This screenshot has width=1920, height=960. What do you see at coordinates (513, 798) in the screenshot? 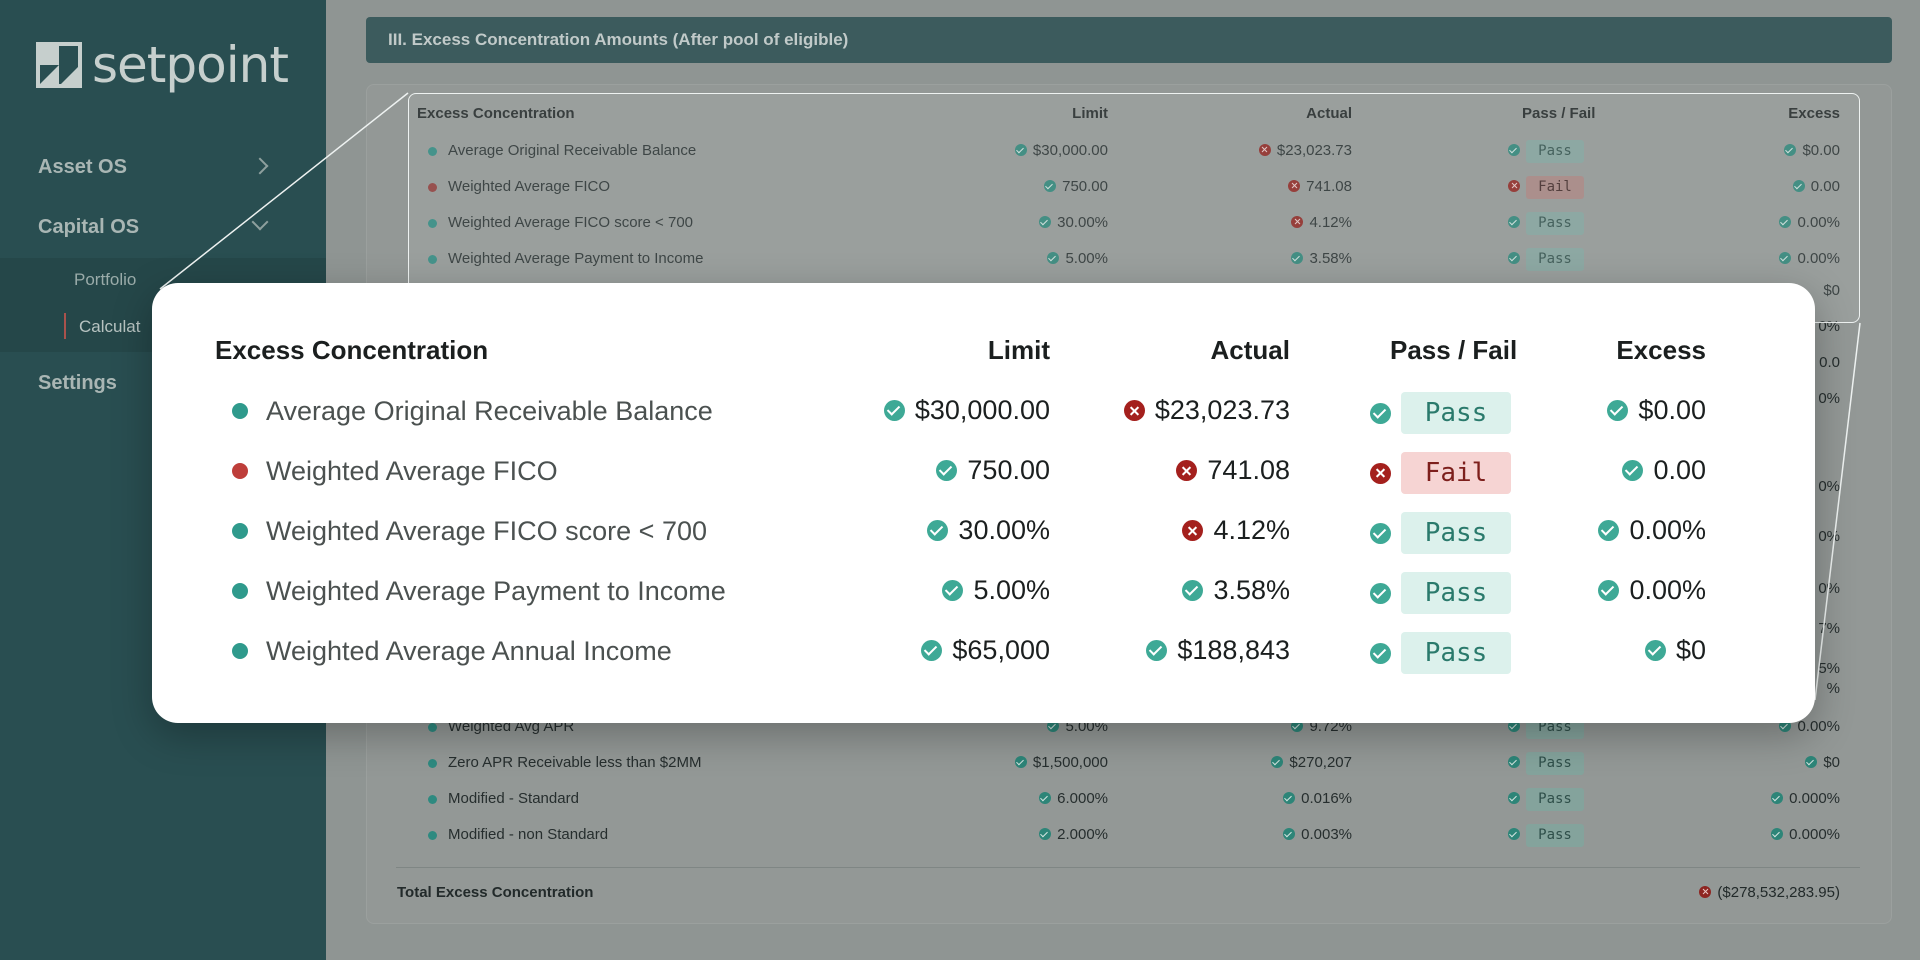
I see `row-name: Modified - Standard` at bounding box center [513, 798].